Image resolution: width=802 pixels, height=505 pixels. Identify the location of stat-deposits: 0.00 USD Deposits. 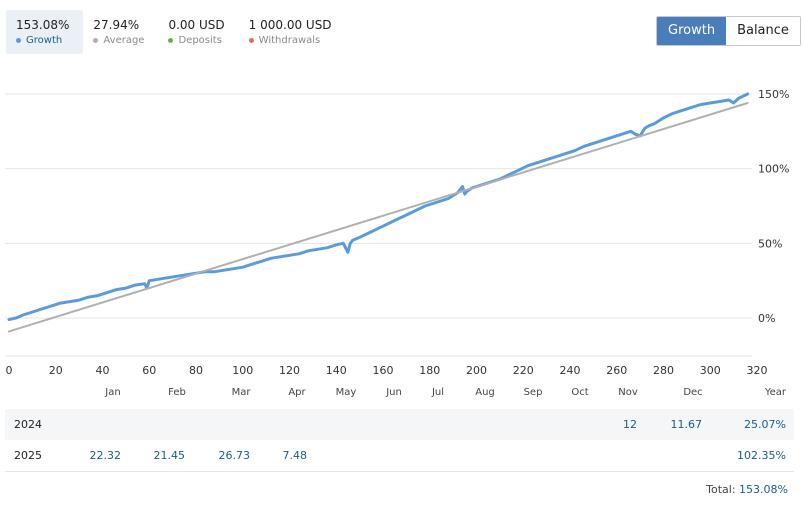
(198, 32).